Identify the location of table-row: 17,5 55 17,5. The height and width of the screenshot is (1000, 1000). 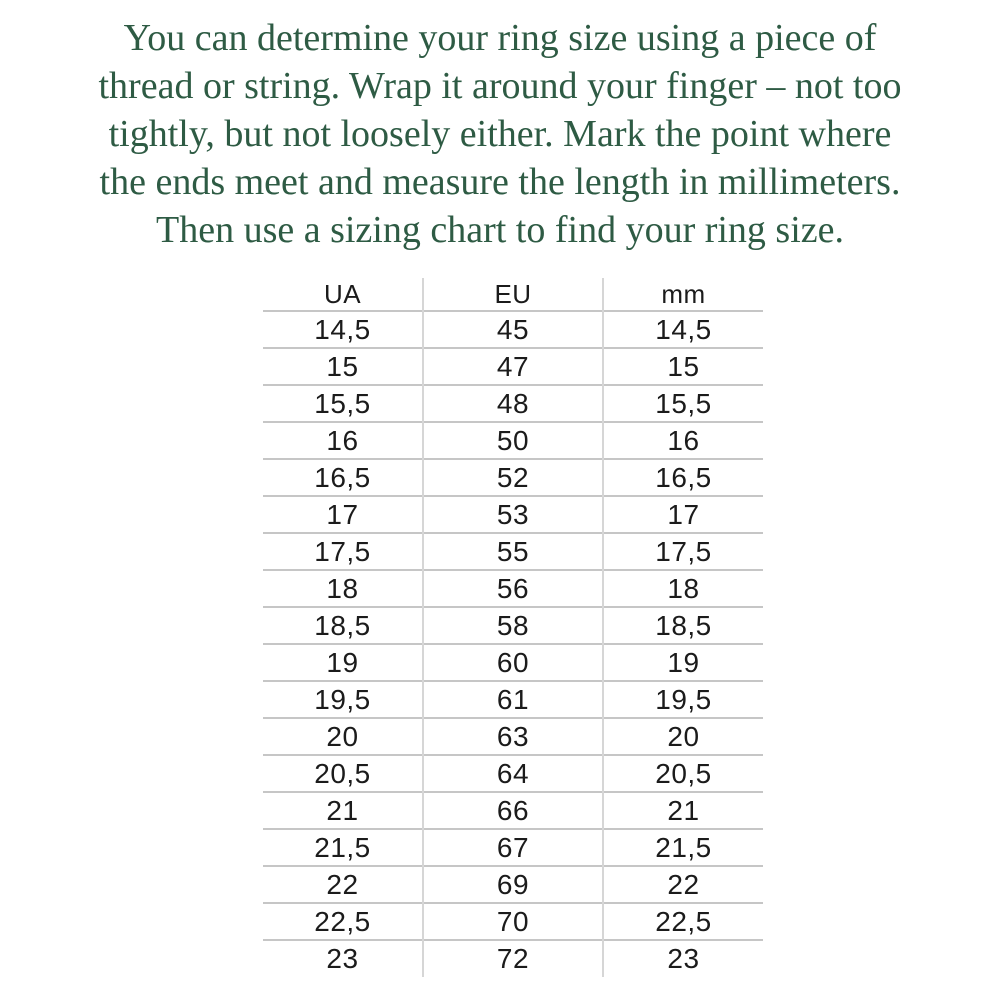
(513, 551).